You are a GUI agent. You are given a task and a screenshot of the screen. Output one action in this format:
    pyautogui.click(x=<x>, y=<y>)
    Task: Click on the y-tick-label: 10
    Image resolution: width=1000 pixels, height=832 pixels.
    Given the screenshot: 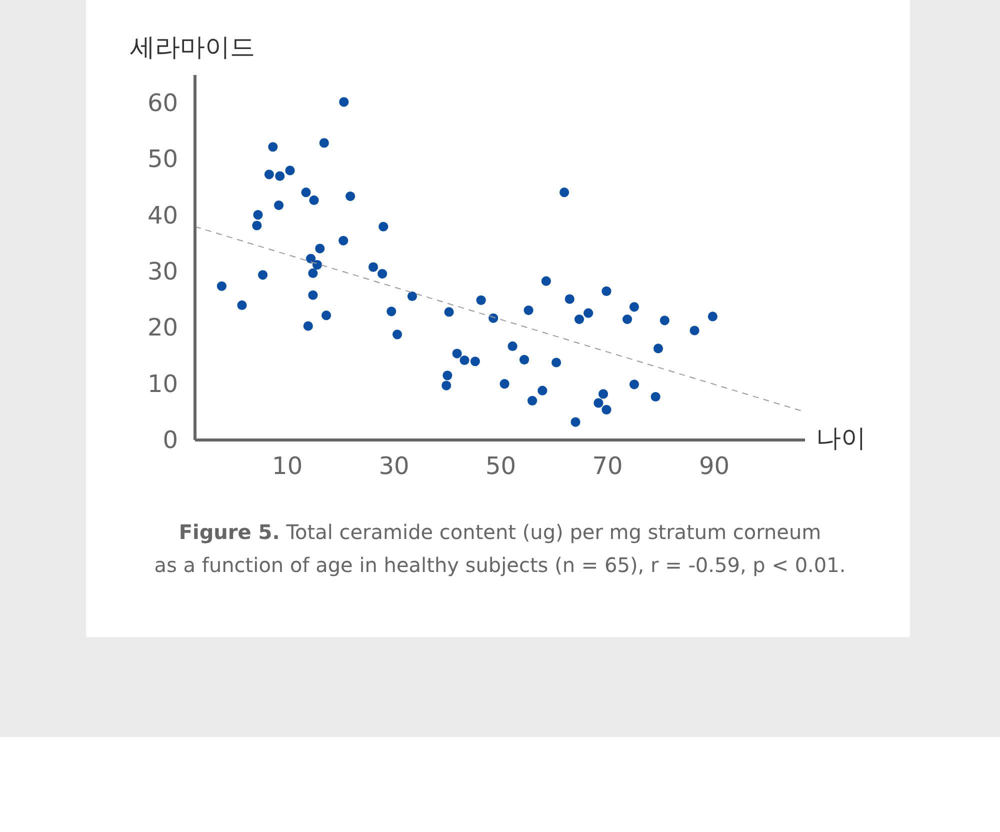 What is the action you would take?
    pyautogui.click(x=162, y=384)
    